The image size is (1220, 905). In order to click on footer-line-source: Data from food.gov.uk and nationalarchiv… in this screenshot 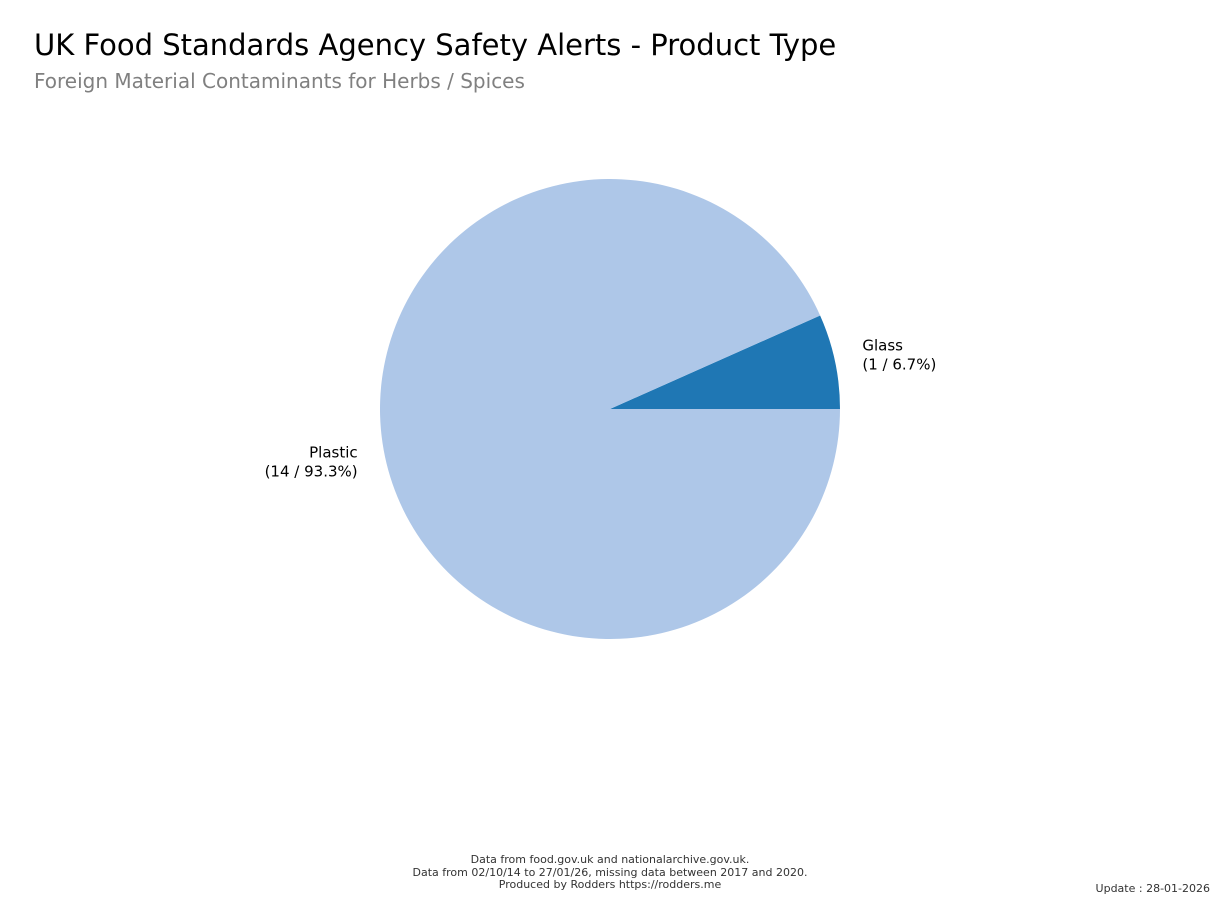, I will do `click(610, 859)`.